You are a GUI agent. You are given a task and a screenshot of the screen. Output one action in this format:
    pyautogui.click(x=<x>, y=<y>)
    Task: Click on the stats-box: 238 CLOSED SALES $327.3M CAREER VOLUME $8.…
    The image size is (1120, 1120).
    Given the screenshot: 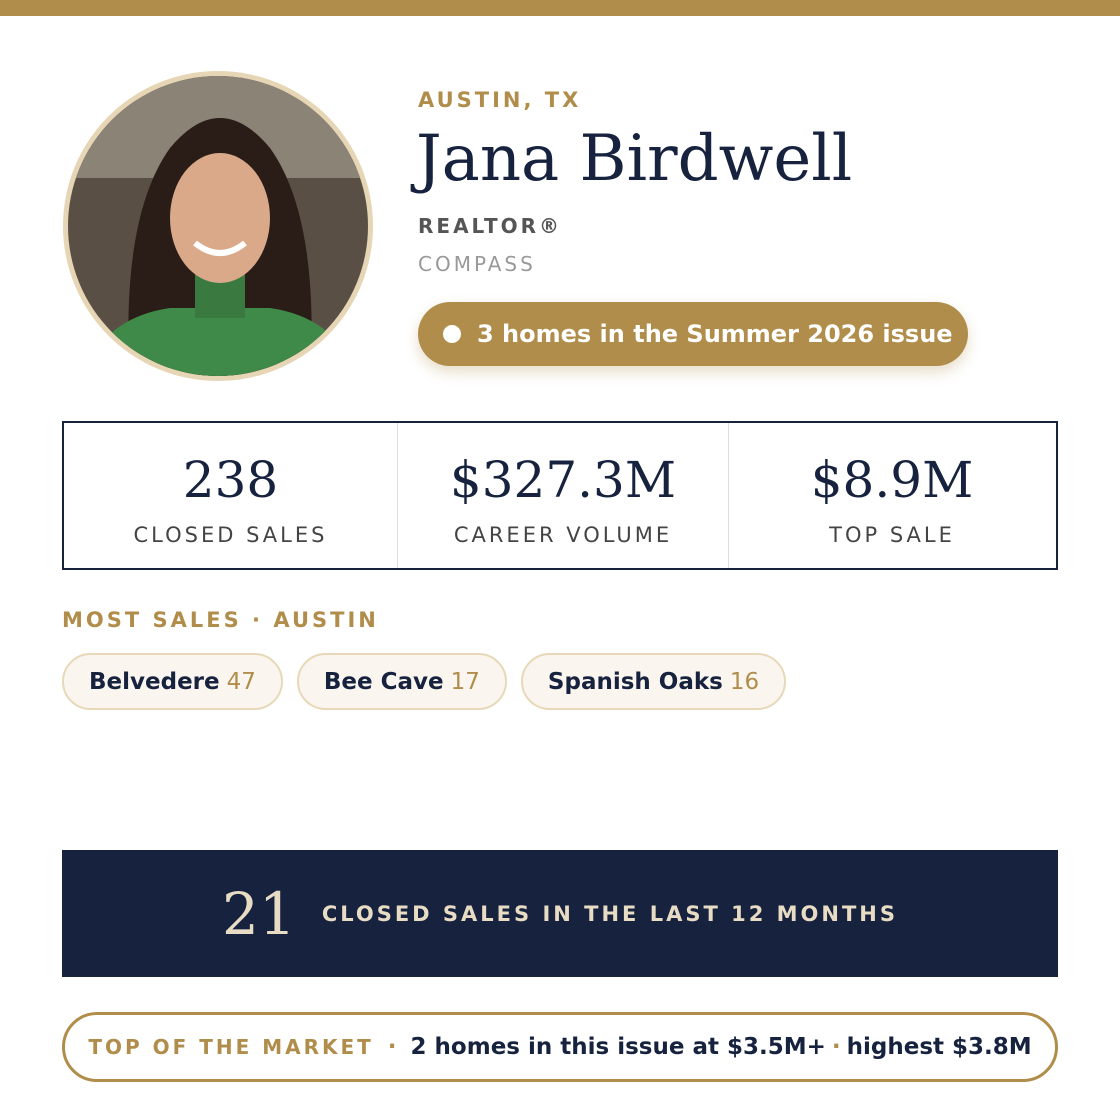 What is the action you would take?
    pyautogui.click(x=560, y=495)
    